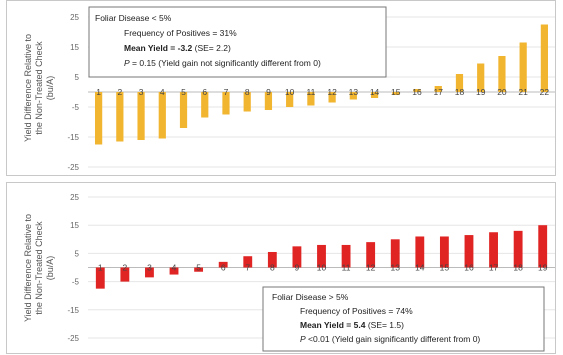 This screenshot has height=355, width=563. Describe the element at coordinates (226, 92) in the screenshot. I see `top-category-label: 7` at that location.